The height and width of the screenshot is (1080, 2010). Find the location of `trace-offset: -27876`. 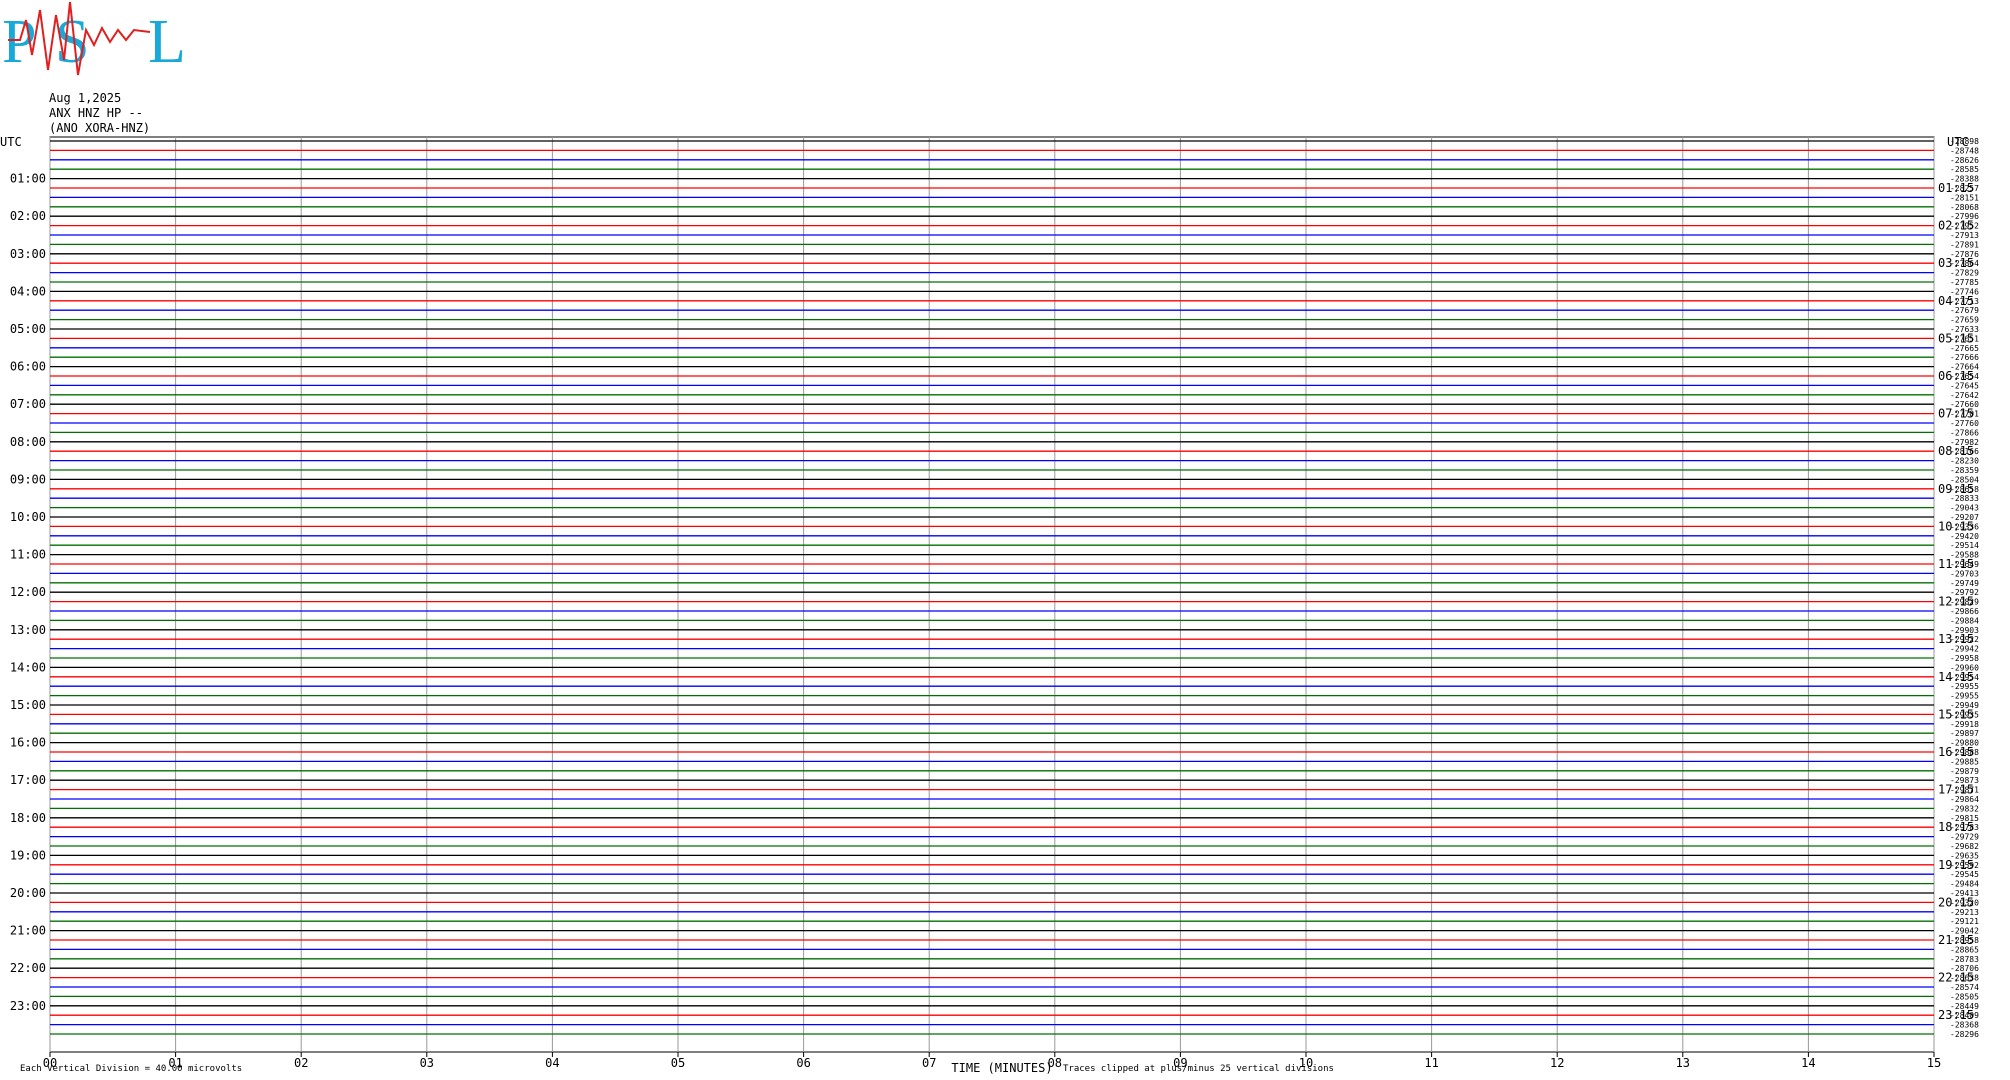

trace-offset: -27876 is located at coordinates (1964, 254).